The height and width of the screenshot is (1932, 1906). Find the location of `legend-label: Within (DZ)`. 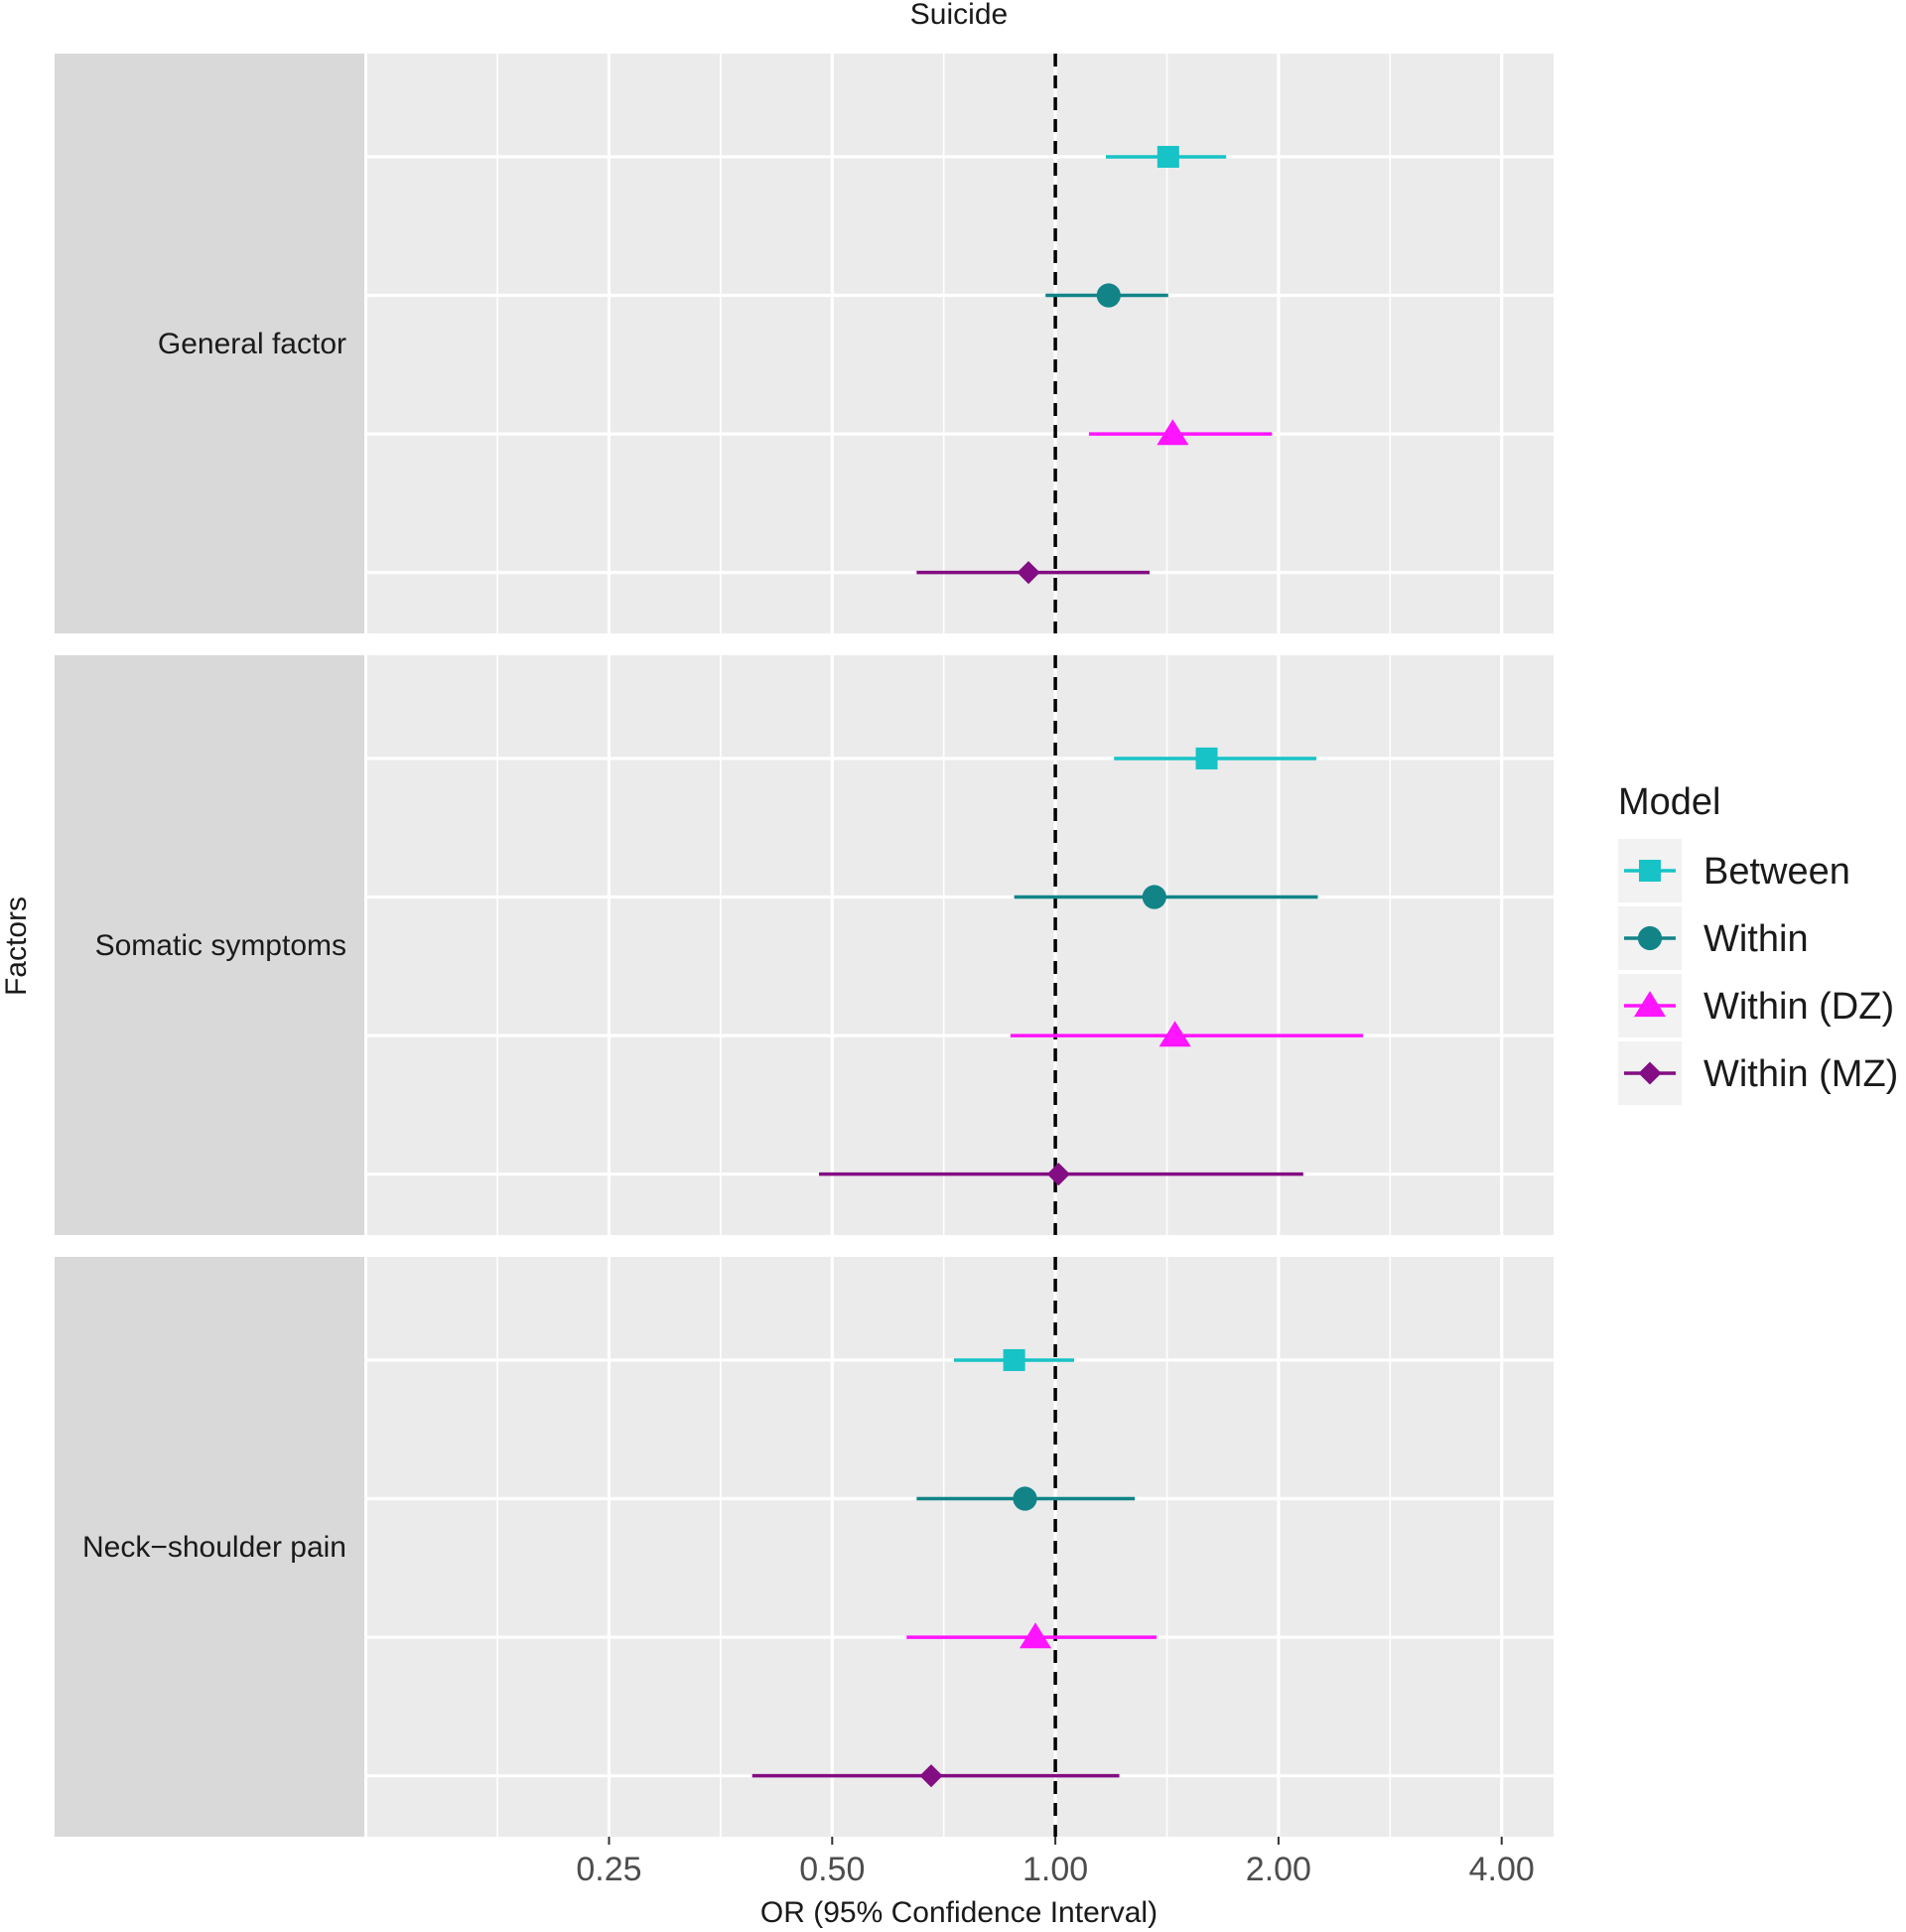

legend-label: Within (DZ) is located at coordinates (1798, 1007).